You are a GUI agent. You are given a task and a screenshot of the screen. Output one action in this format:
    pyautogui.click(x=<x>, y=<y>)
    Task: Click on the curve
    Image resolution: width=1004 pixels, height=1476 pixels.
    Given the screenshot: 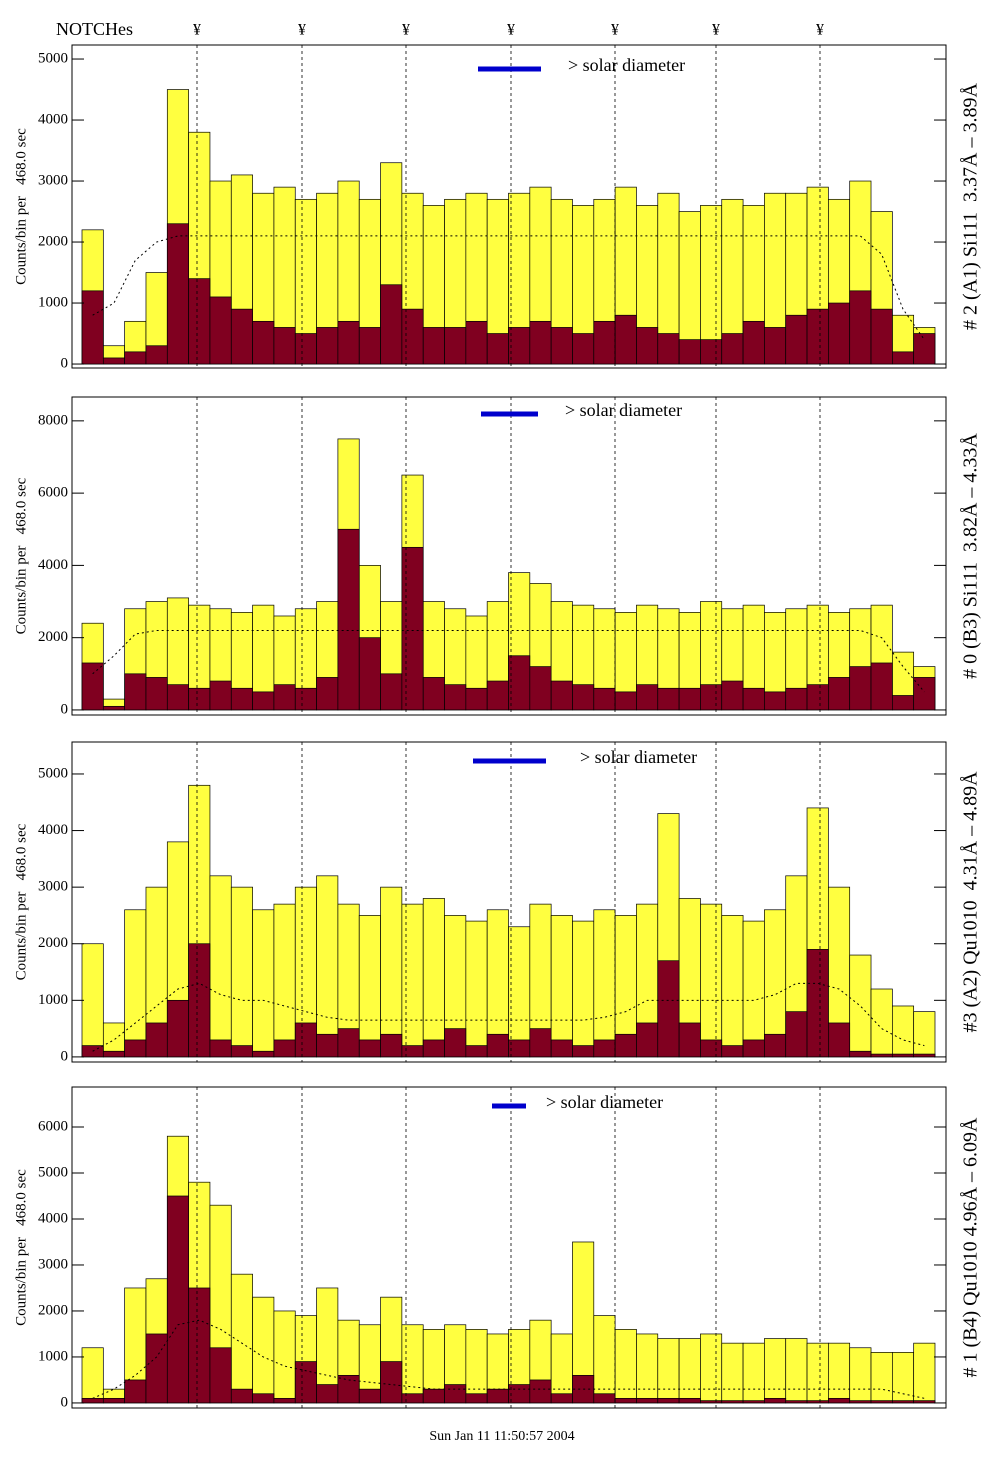 What is the action you would take?
    pyautogui.click(x=508, y=1017)
    